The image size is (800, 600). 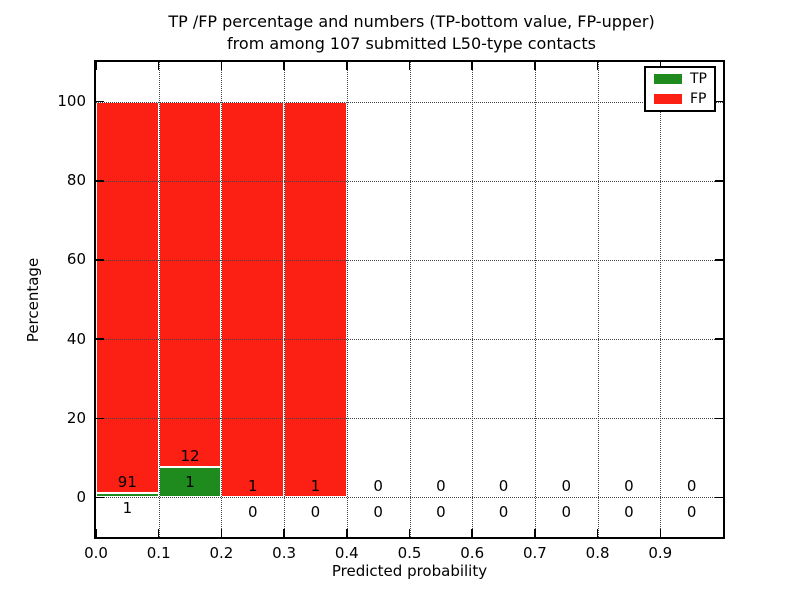 I want to click on y-tick-label: 60, so click(x=76, y=259).